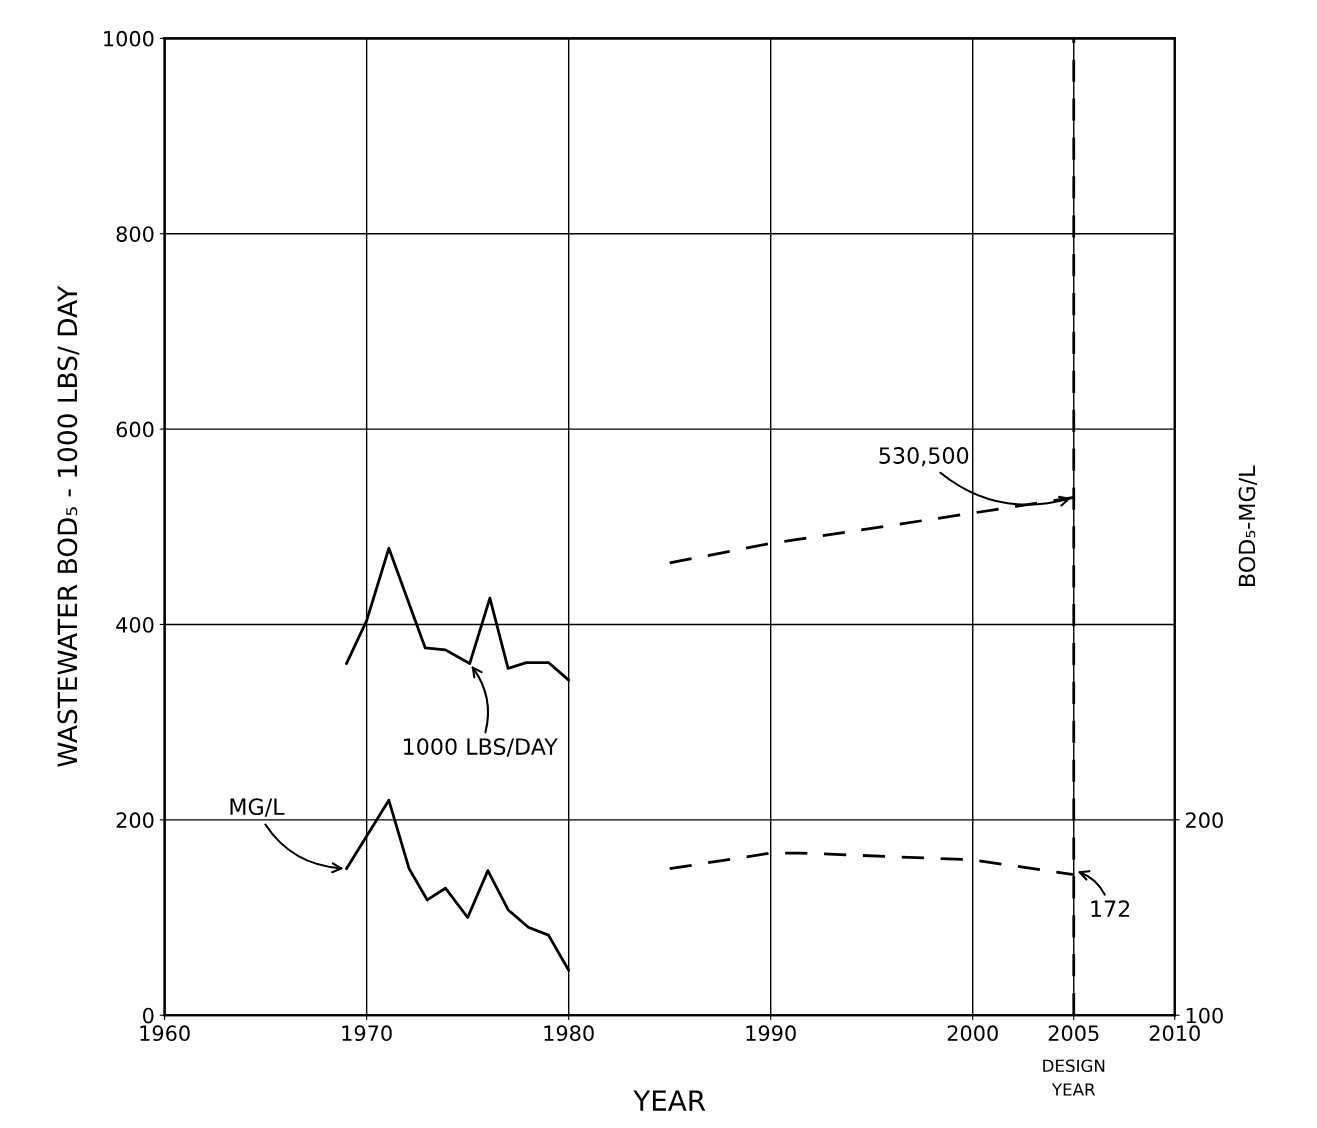  I want to click on x-tick-label: 1970, so click(367, 1033).